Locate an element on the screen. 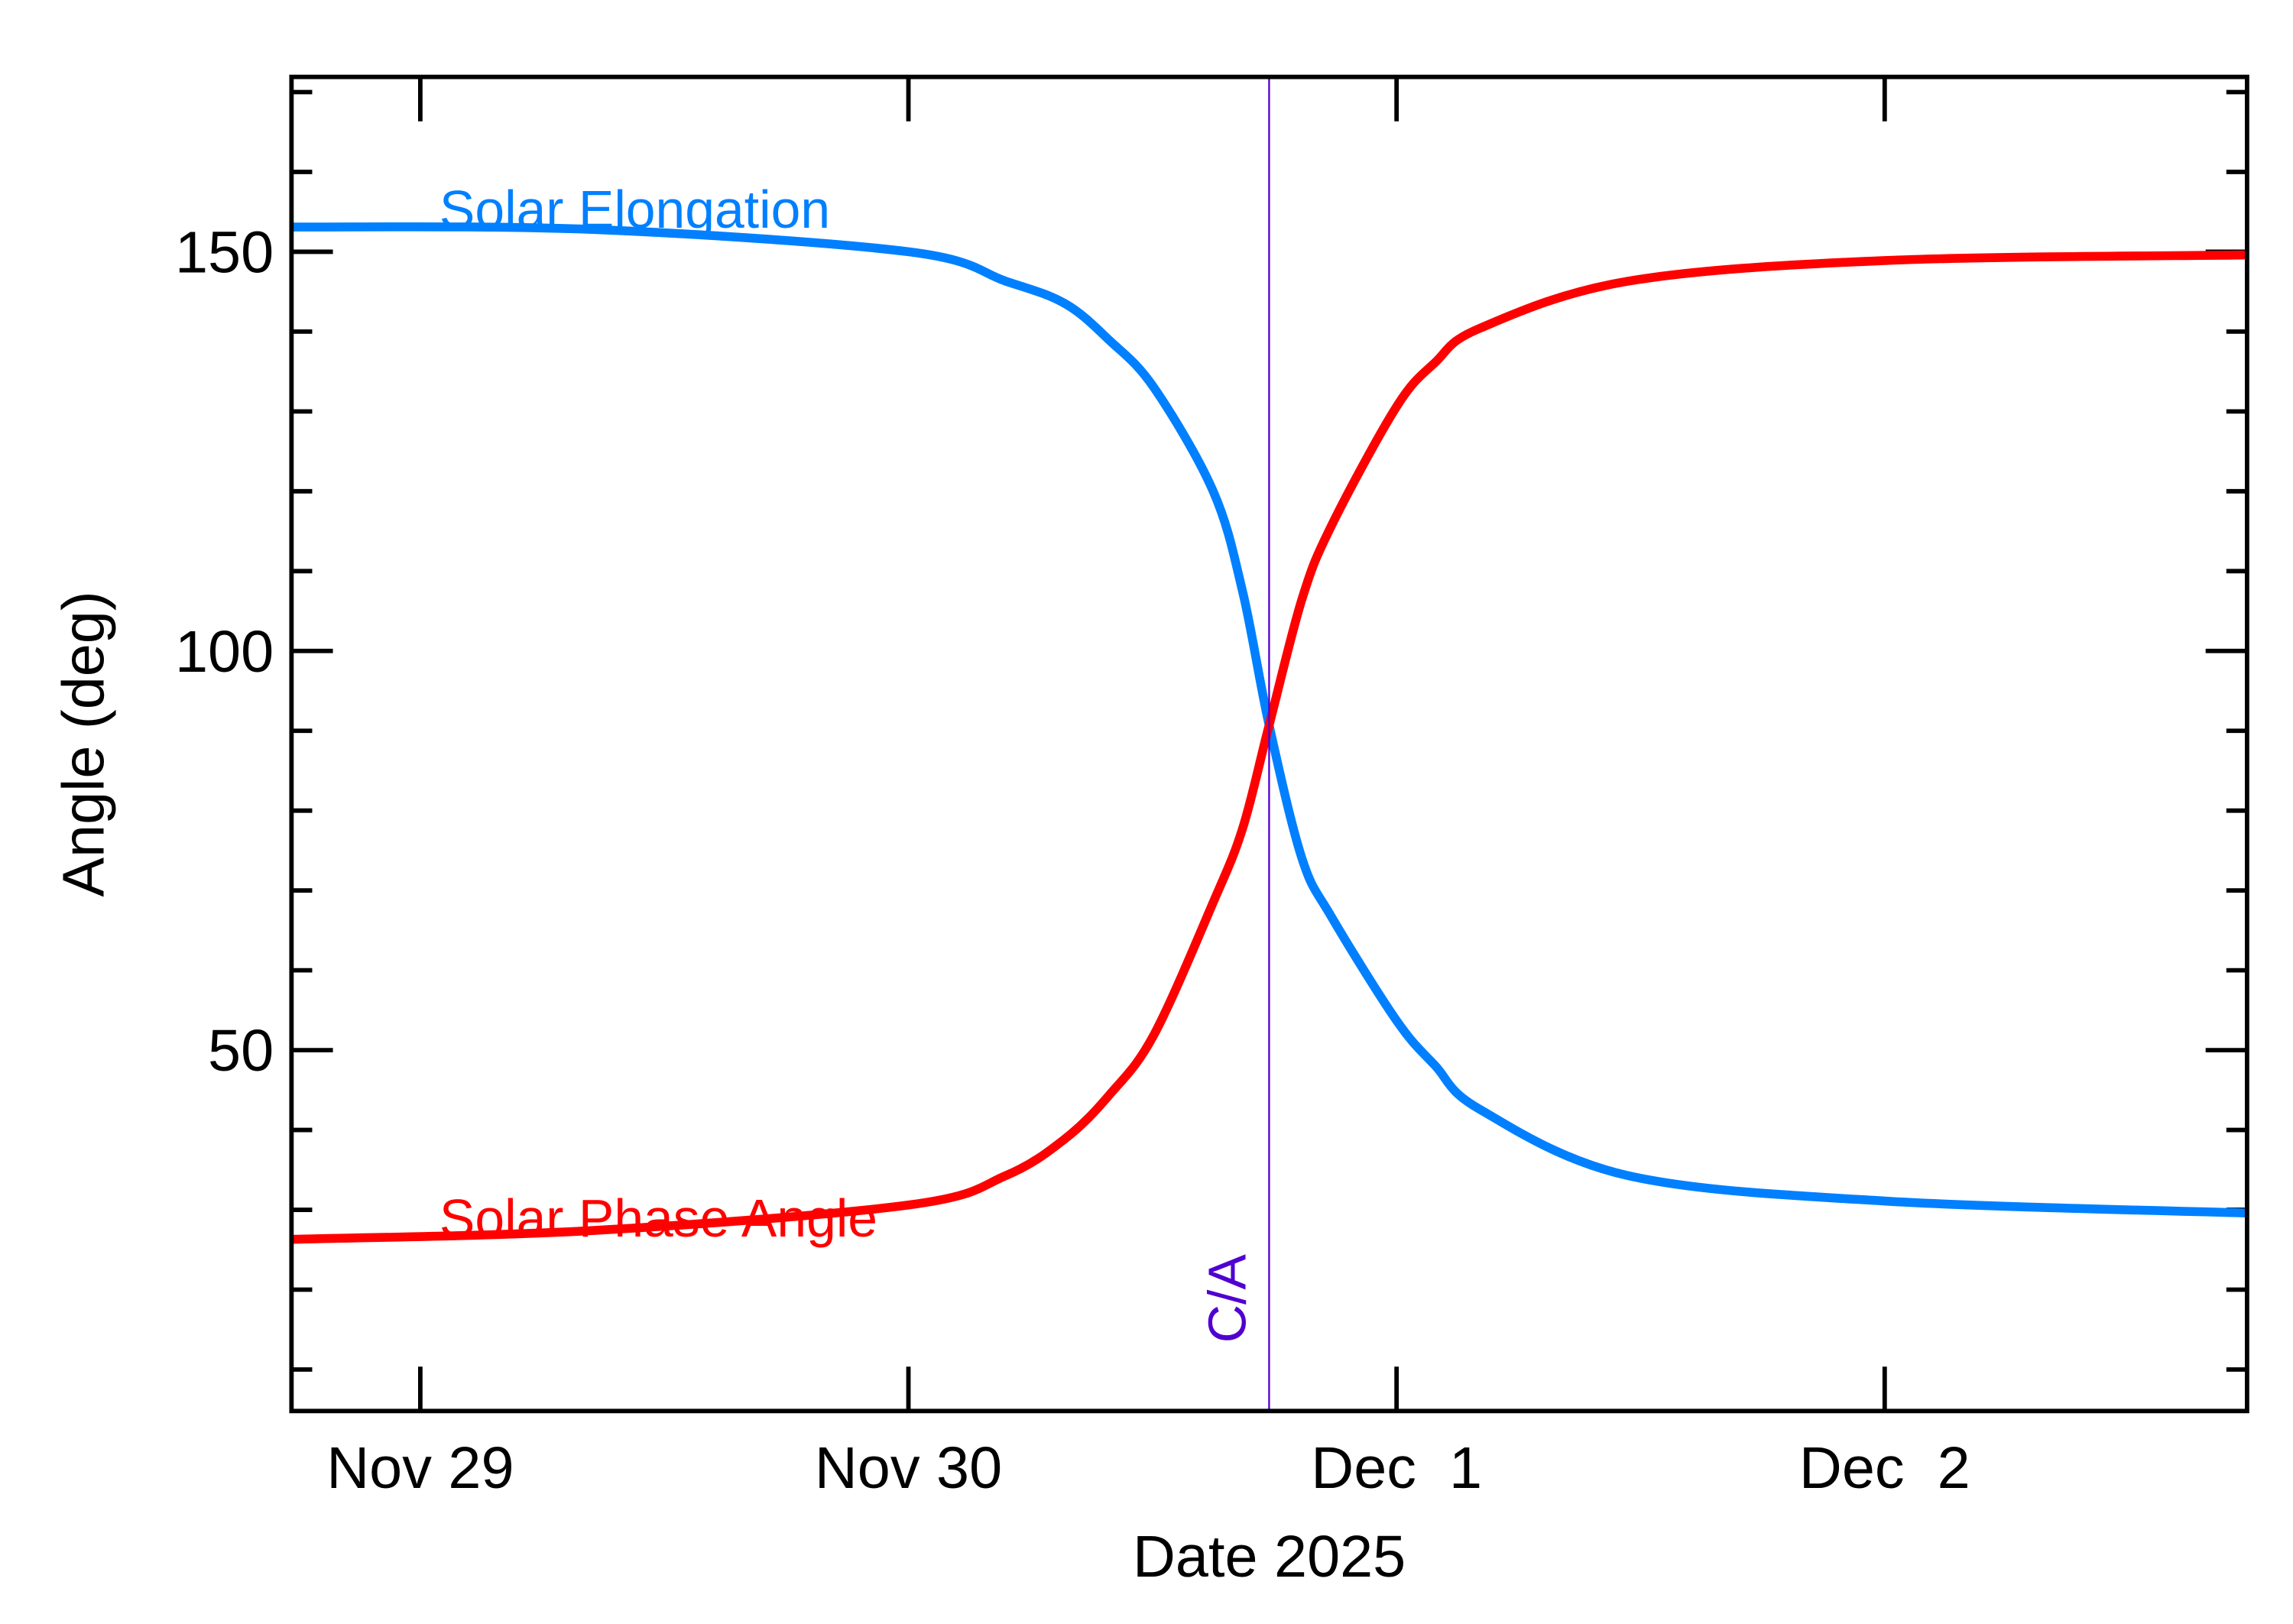 This screenshot has width=2293, height=1624. x-tick-label: Nov 29 is located at coordinates (420, 1468).